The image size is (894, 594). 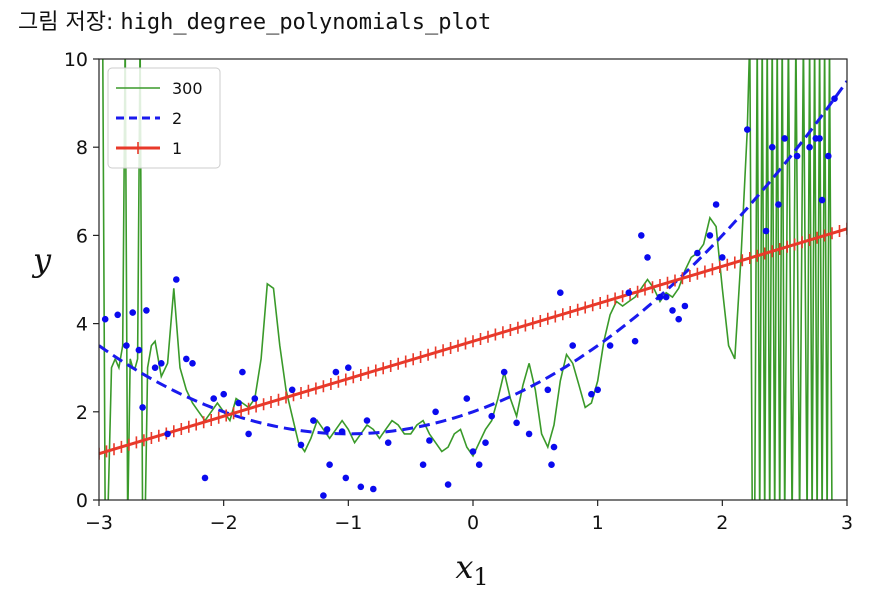 What do you see at coordinates (722, 523) in the screenshot?
I see `x-tick-label: 2` at bounding box center [722, 523].